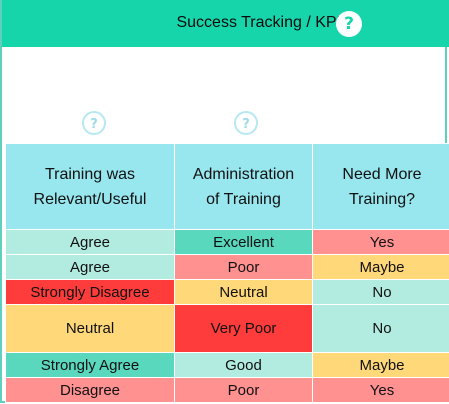 Image resolution: width=449 pixels, height=404 pixels. I want to click on table-cell: Strongly Agree, so click(90, 365).